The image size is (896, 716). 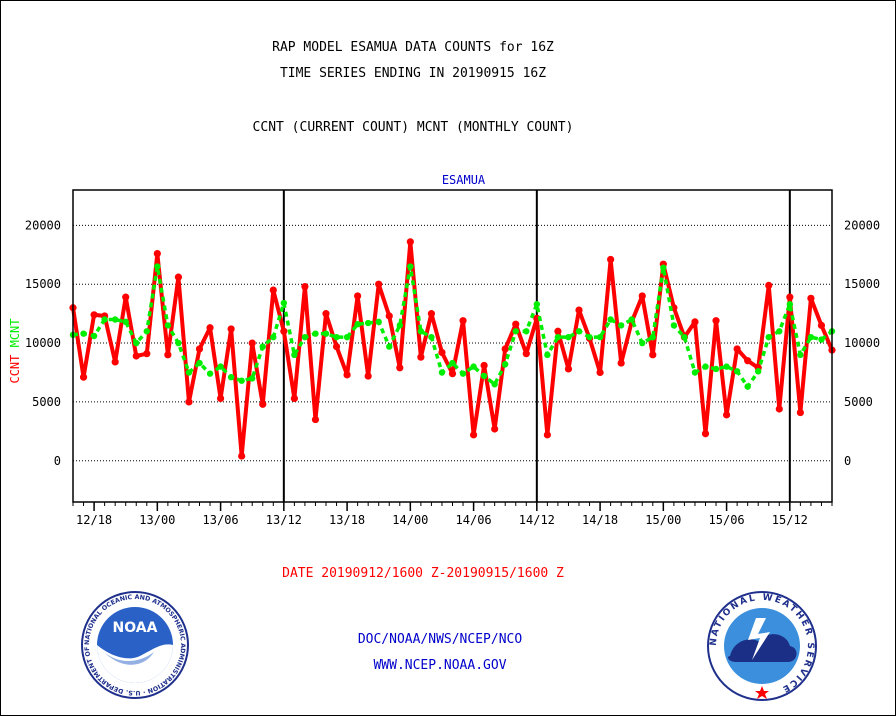 I want to click on x-tick-label: 14/18, so click(x=600, y=520).